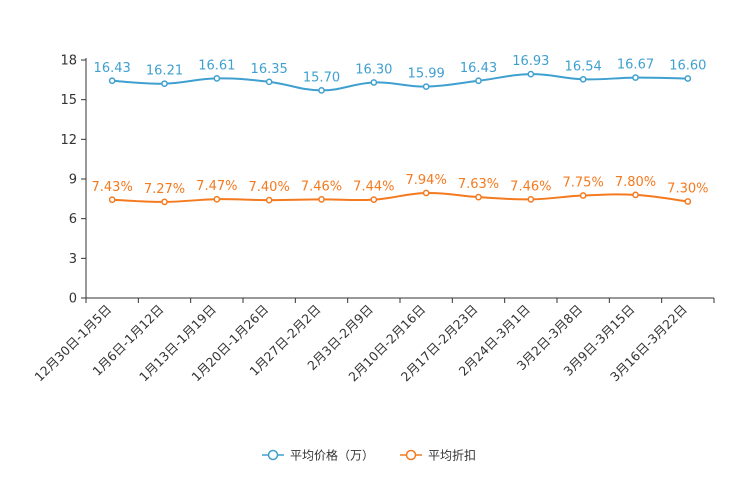  I want to click on legend-item-0: 平均价格（万）, so click(318, 455).